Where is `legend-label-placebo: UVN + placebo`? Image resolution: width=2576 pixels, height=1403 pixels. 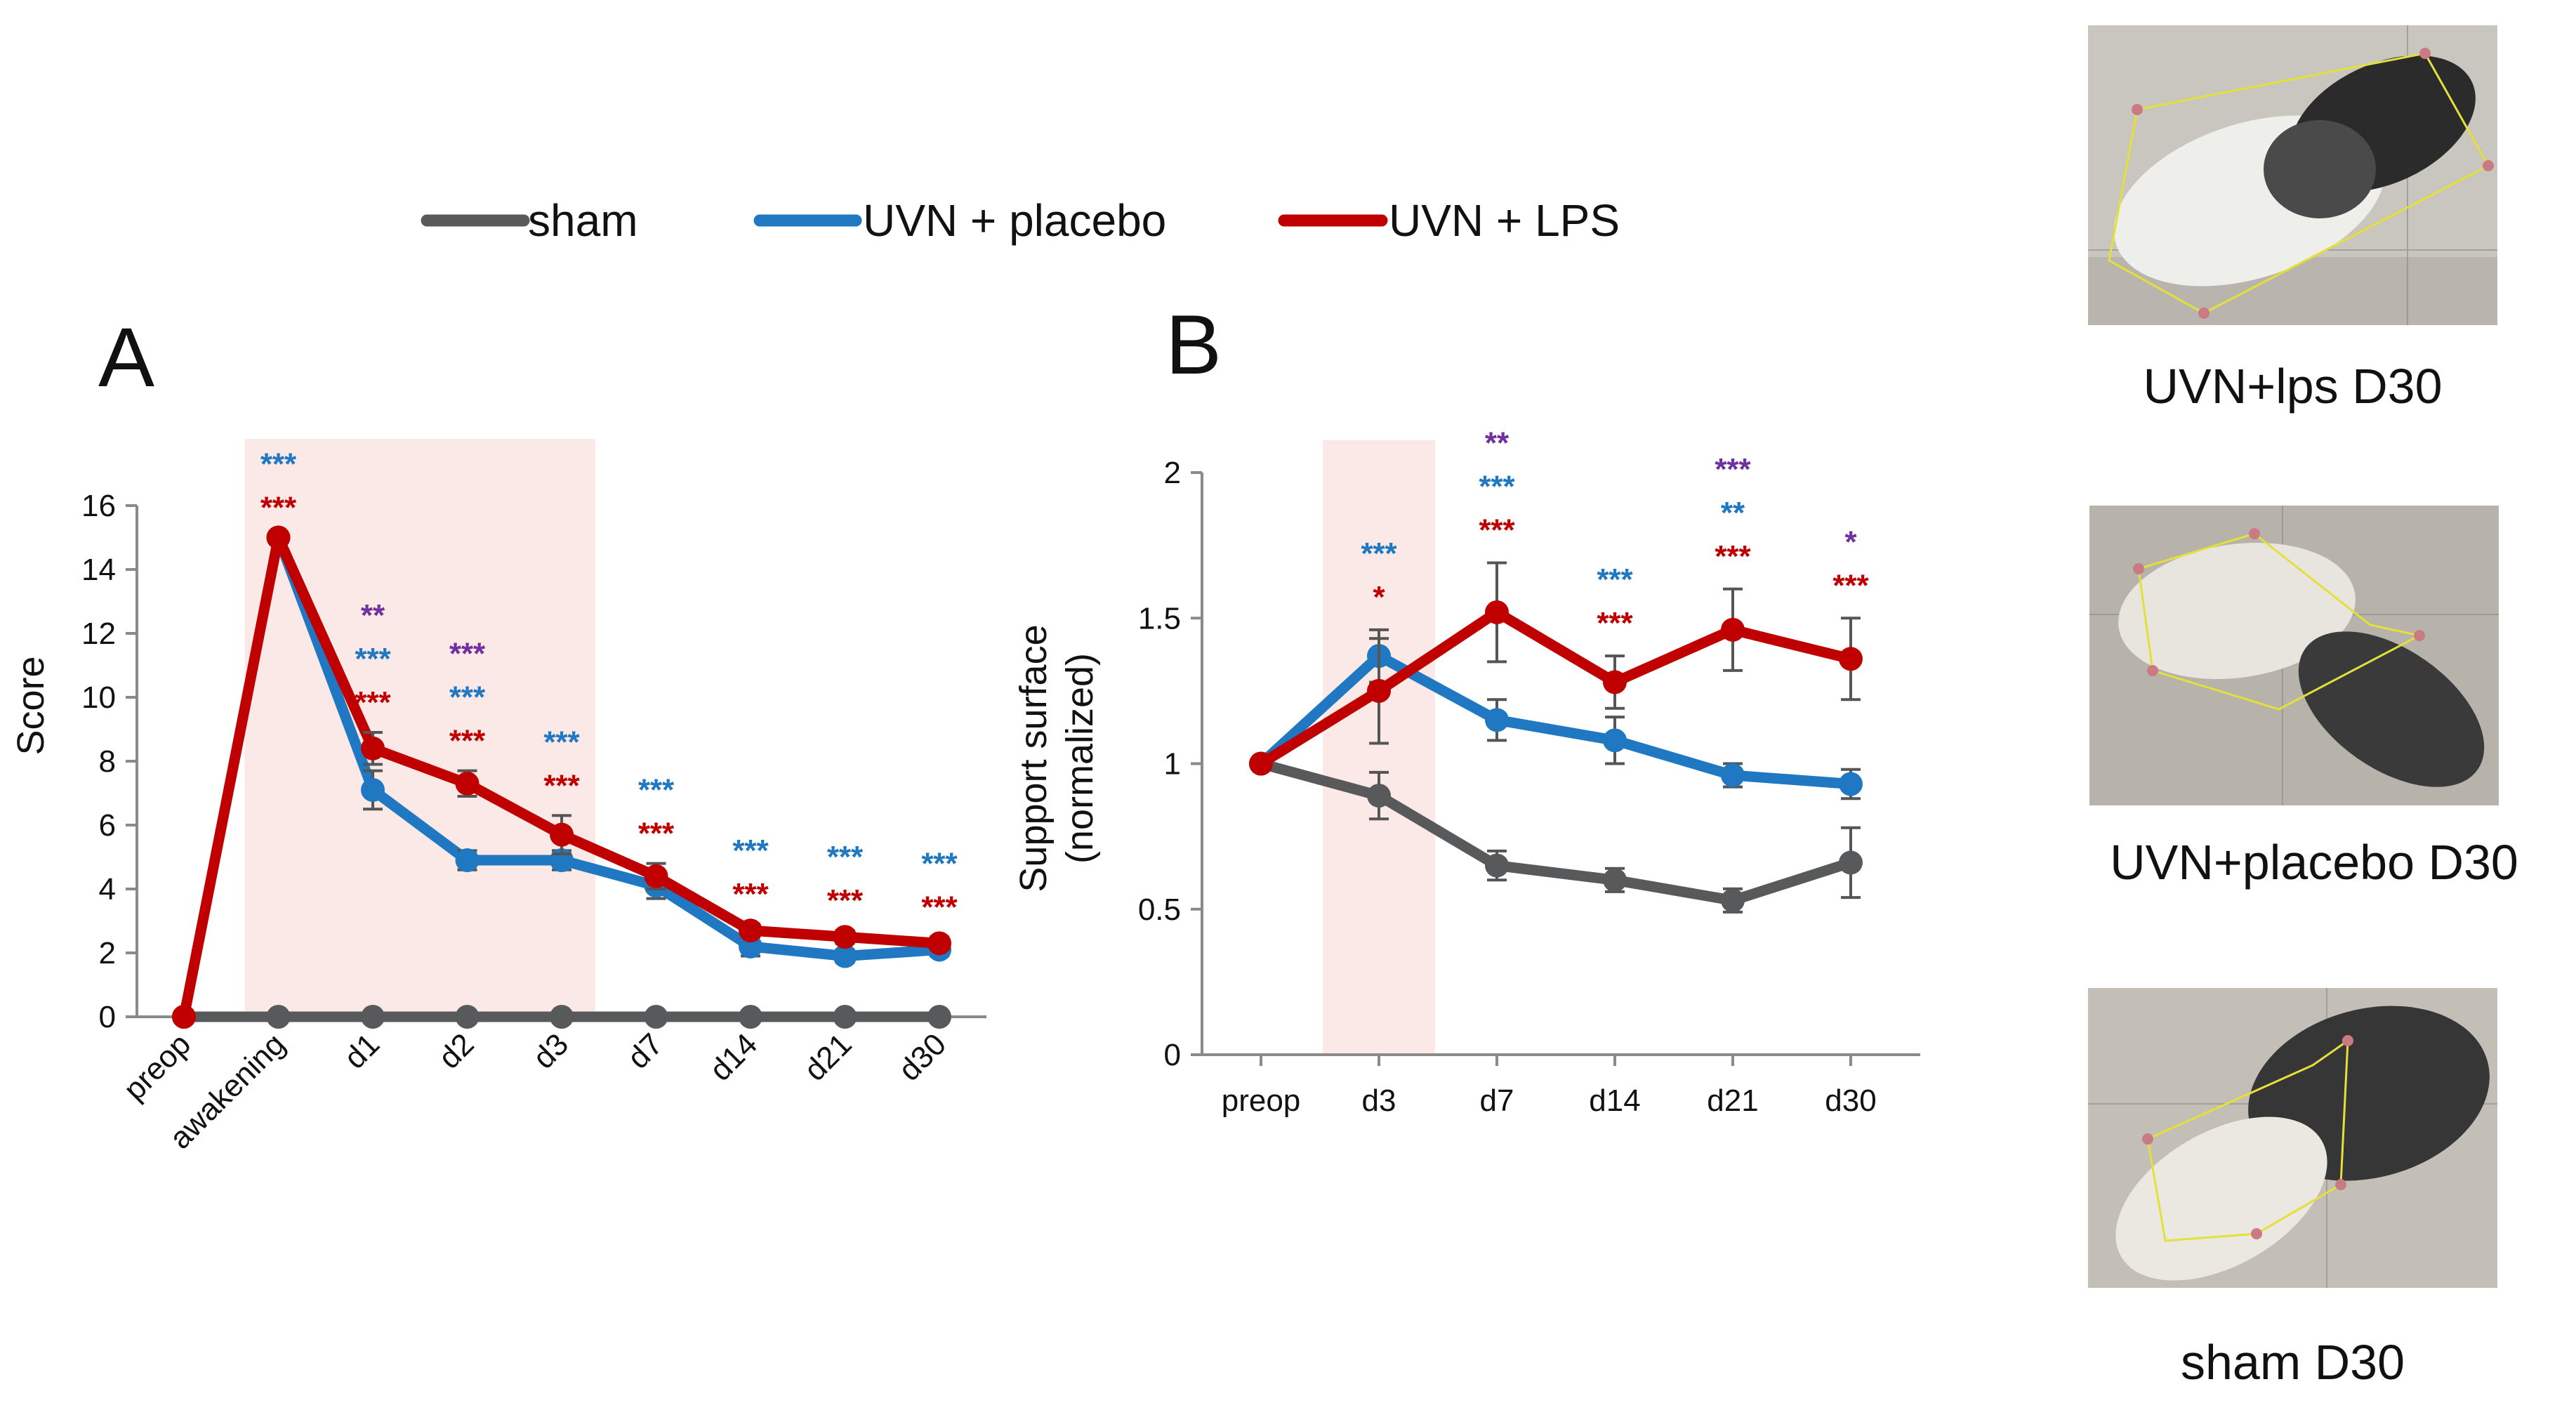 legend-label-placebo: UVN + placebo is located at coordinates (1014, 221).